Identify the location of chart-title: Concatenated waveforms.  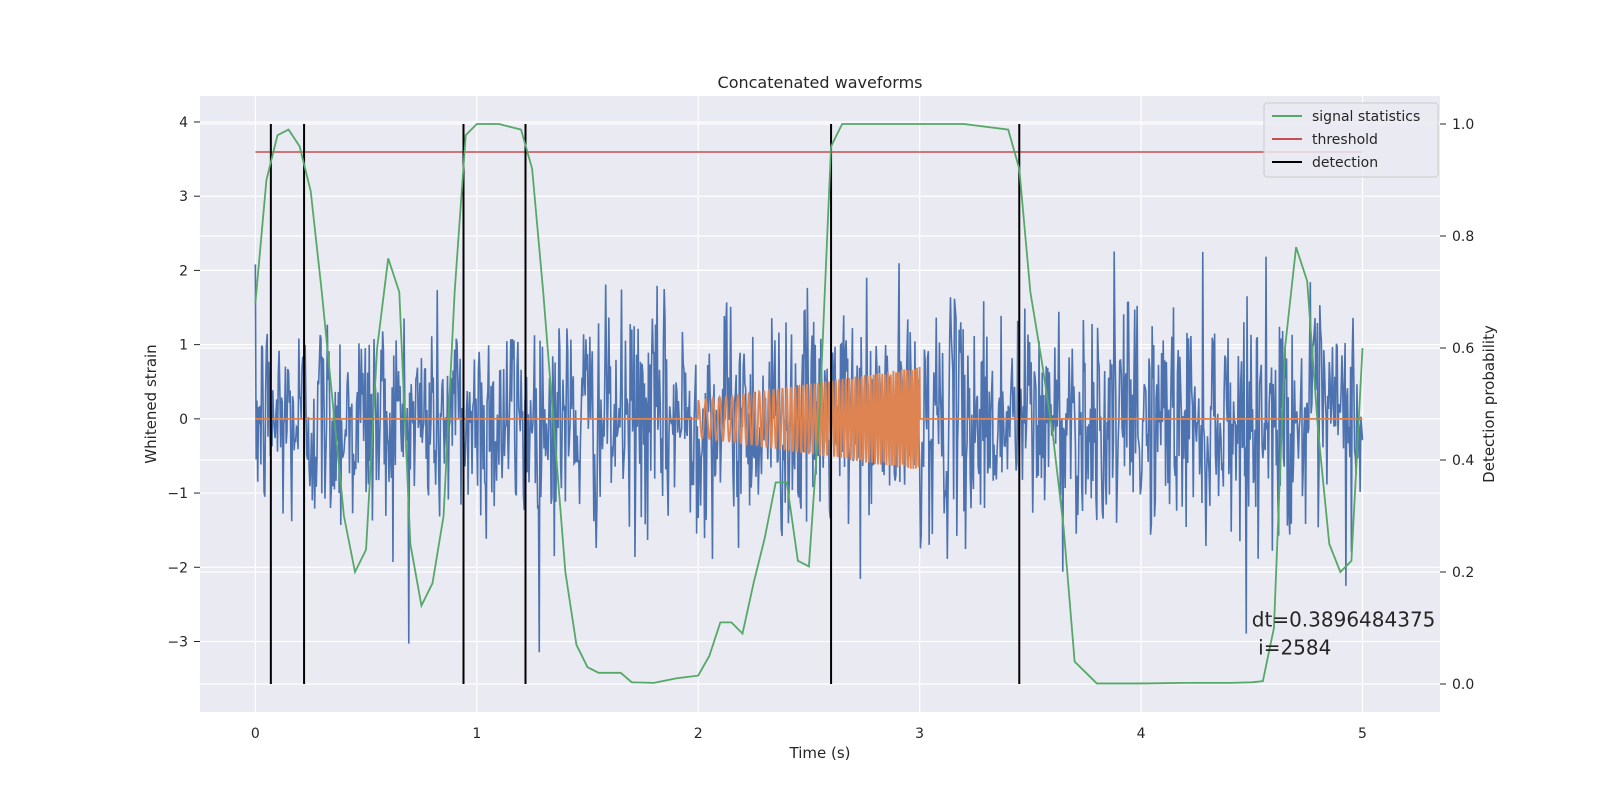
(820, 82).